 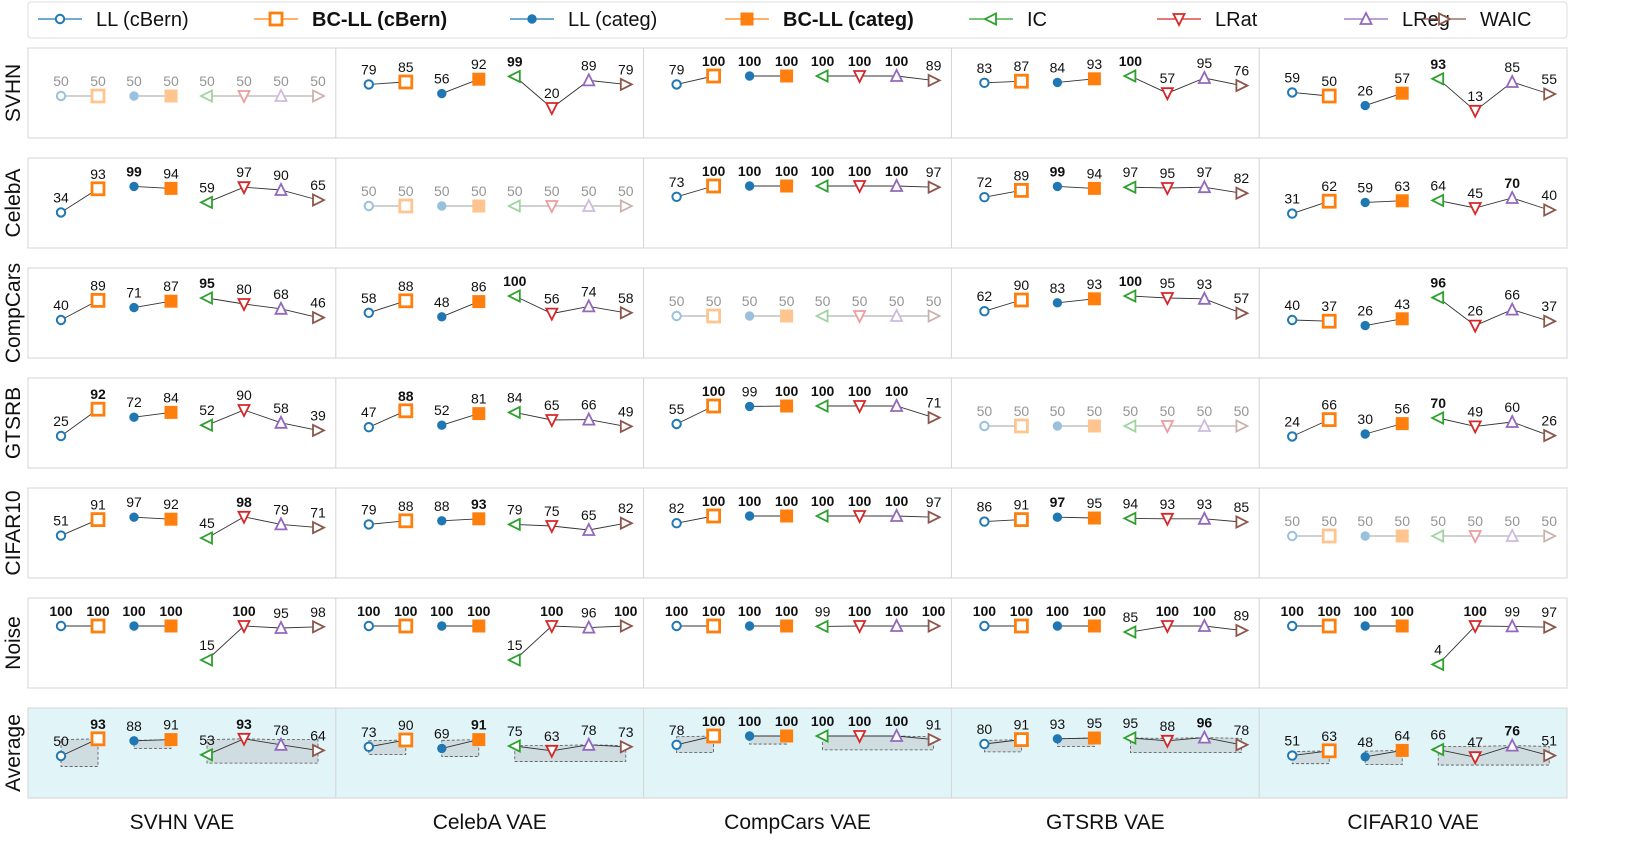 What do you see at coordinates (1438, 649) in the screenshot?
I see `data-label: 4` at bounding box center [1438, 649].